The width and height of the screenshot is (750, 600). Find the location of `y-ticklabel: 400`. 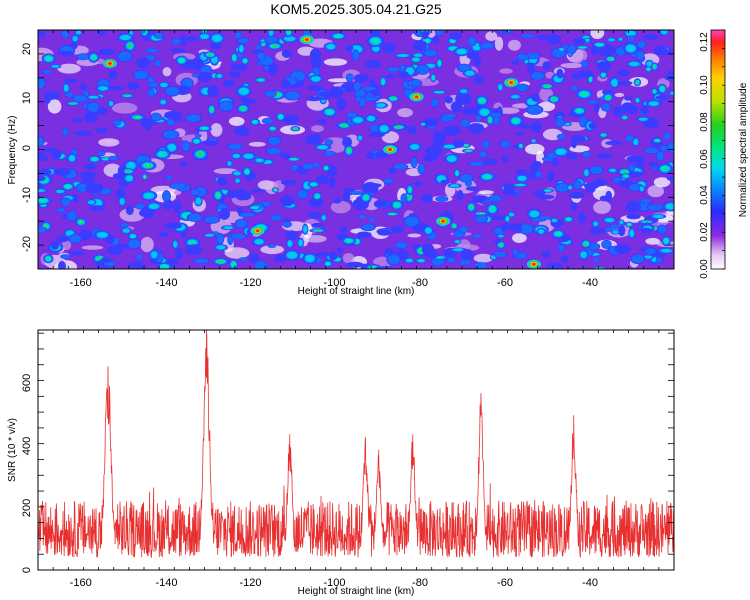

y-ticklabel: 400 is located at coordinates (27, 446).